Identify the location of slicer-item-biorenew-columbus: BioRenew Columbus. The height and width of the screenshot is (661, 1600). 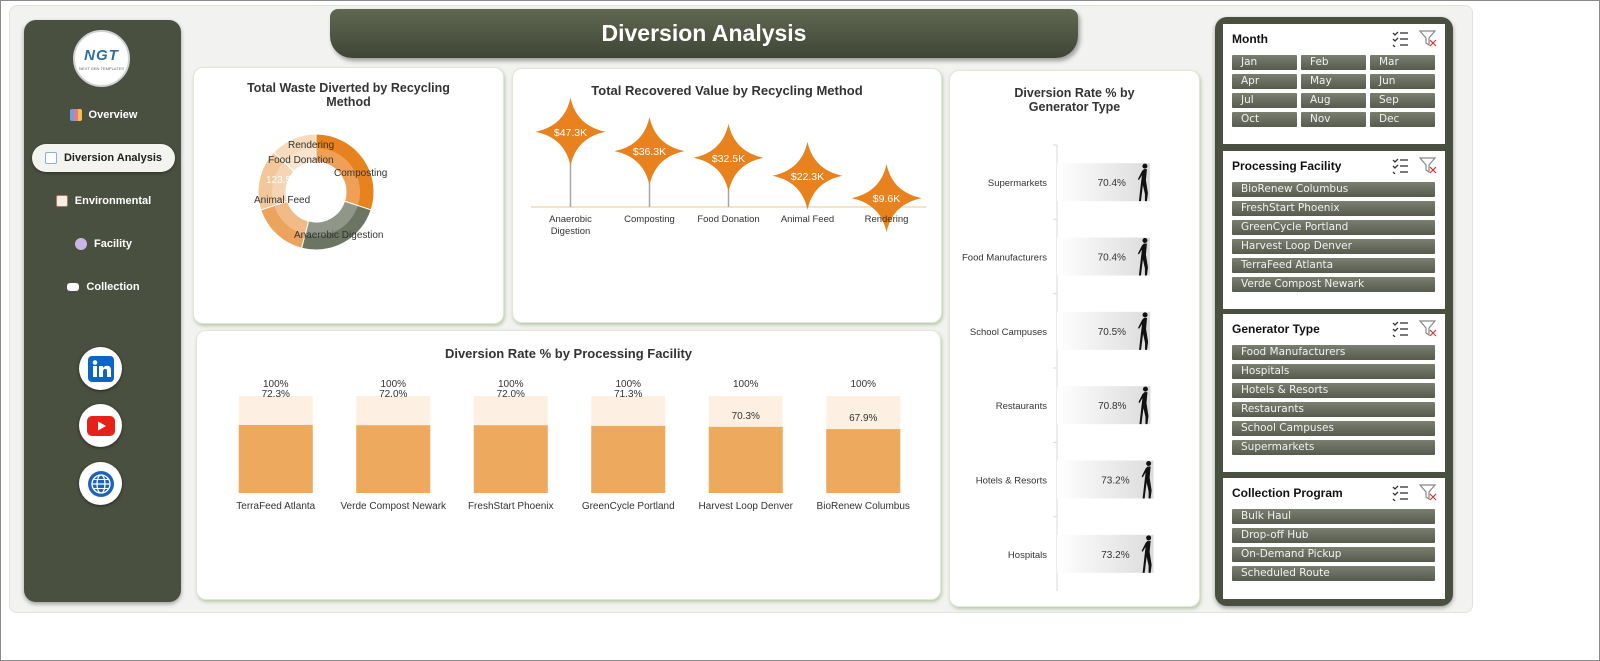
(1333, 189).